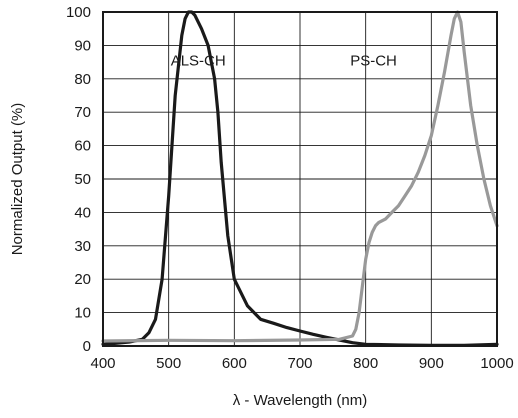  Describe the element at coordinates (82, 313) in the screenshot. I see `y-tick-label: 10` at that location.